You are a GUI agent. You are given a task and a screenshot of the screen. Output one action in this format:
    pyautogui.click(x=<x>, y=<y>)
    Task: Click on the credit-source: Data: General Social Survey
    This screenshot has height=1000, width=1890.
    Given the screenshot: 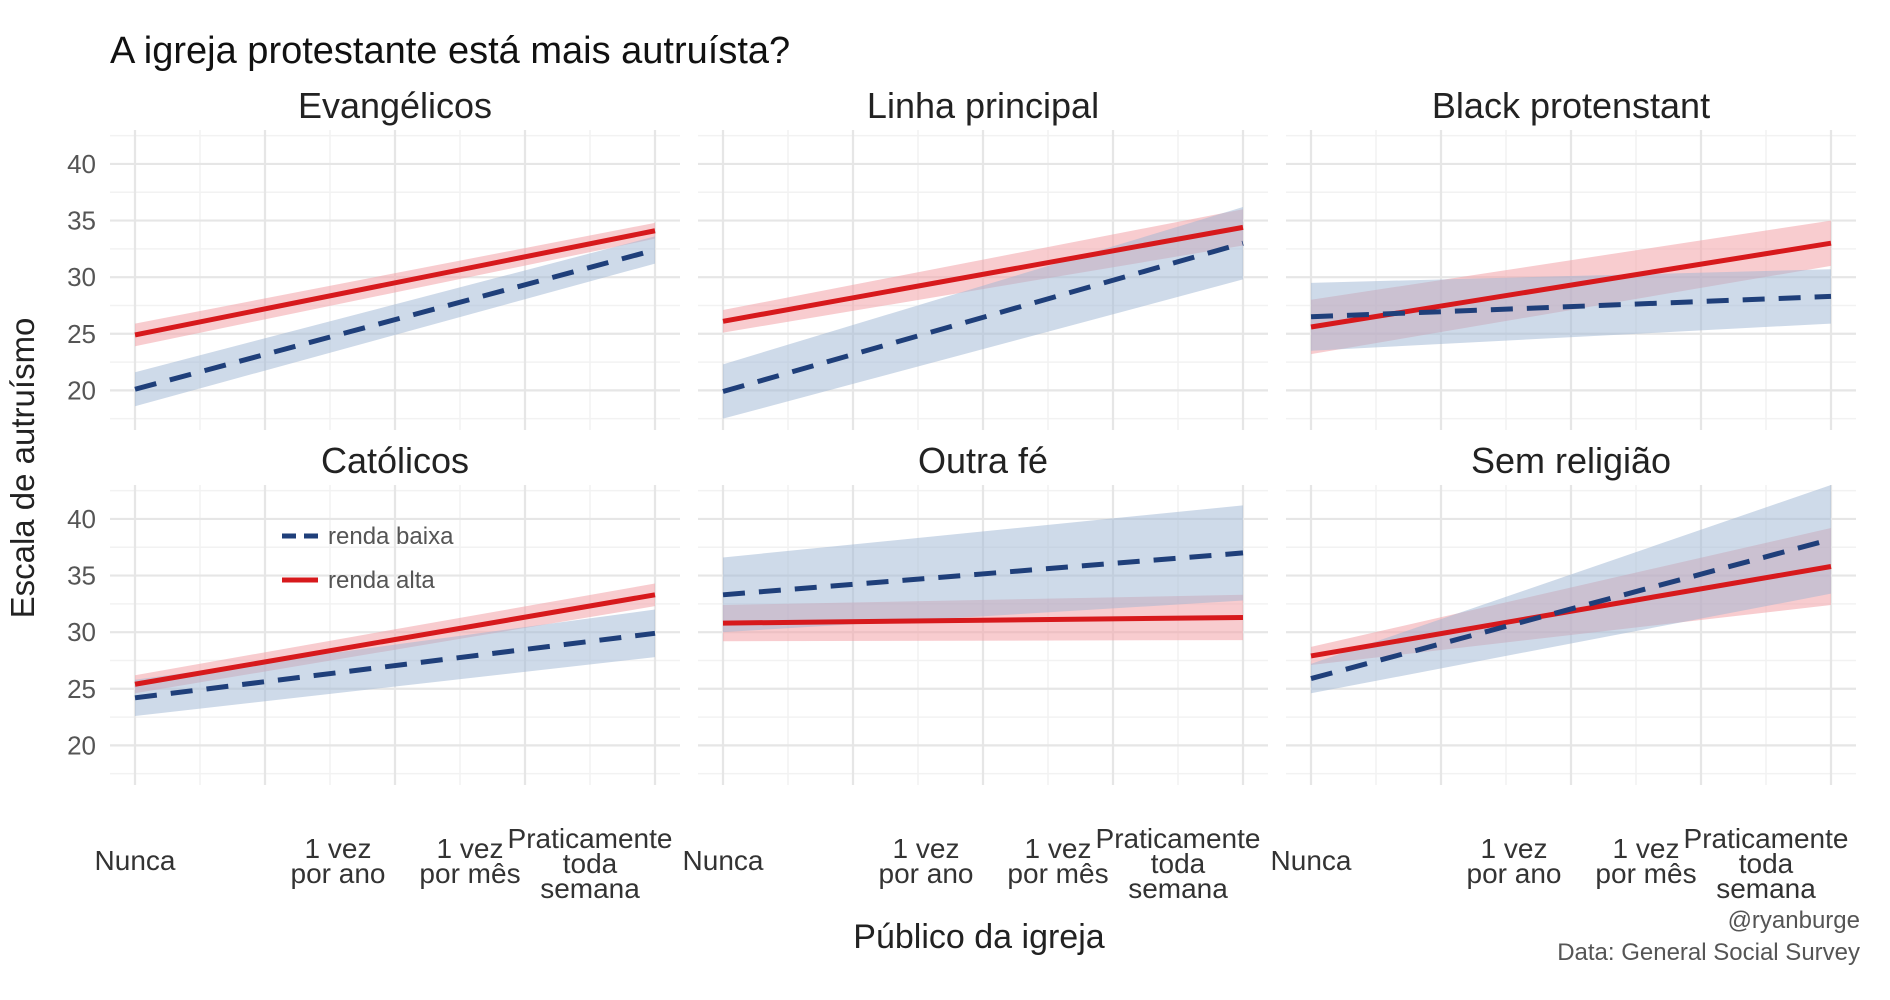 What is the action you would take?
    pyautogui.click(x=1708, y=952)
    